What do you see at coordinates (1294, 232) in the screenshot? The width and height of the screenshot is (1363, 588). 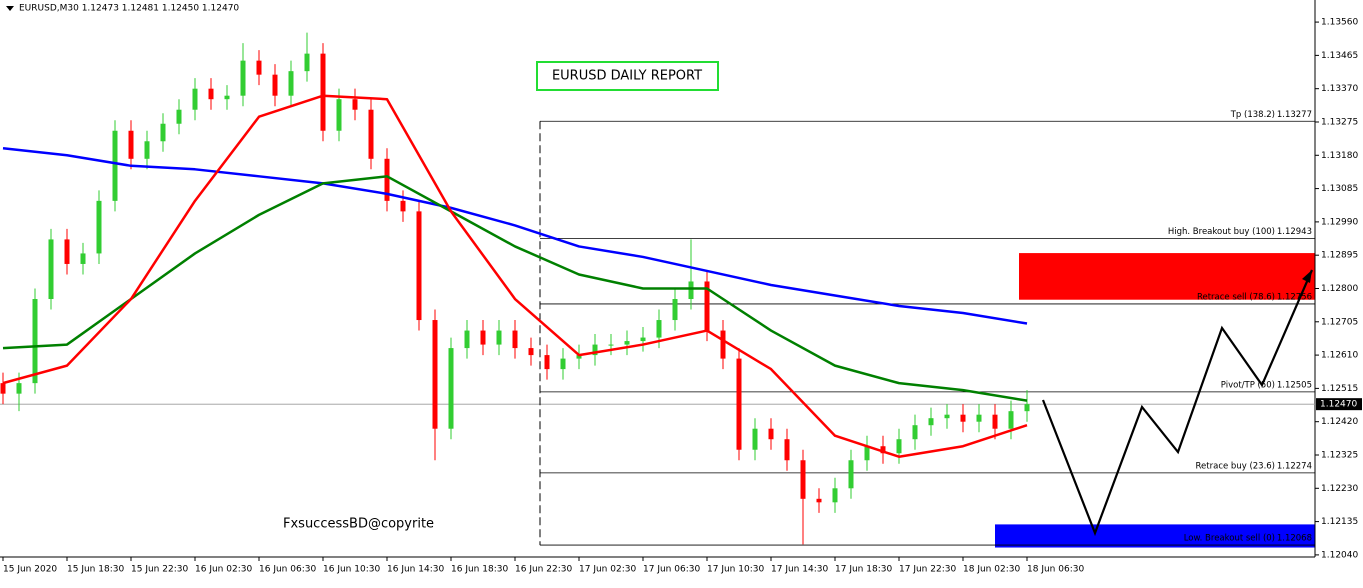 I see `level-value: 1.12943` at bounding box center [1294, 232].